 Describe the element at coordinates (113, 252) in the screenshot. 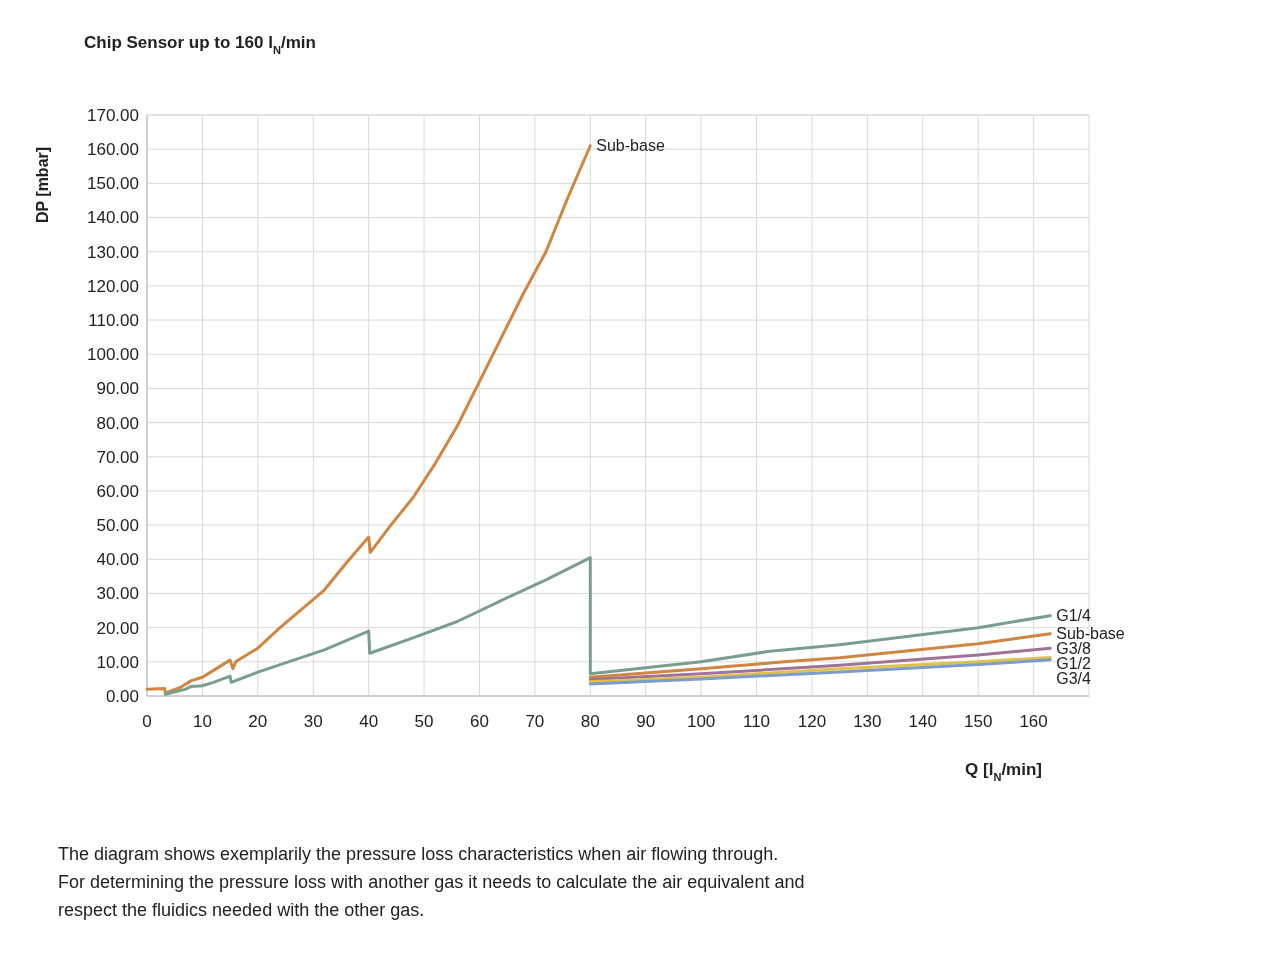

I see `y-tick-label: 130.00` at that location.